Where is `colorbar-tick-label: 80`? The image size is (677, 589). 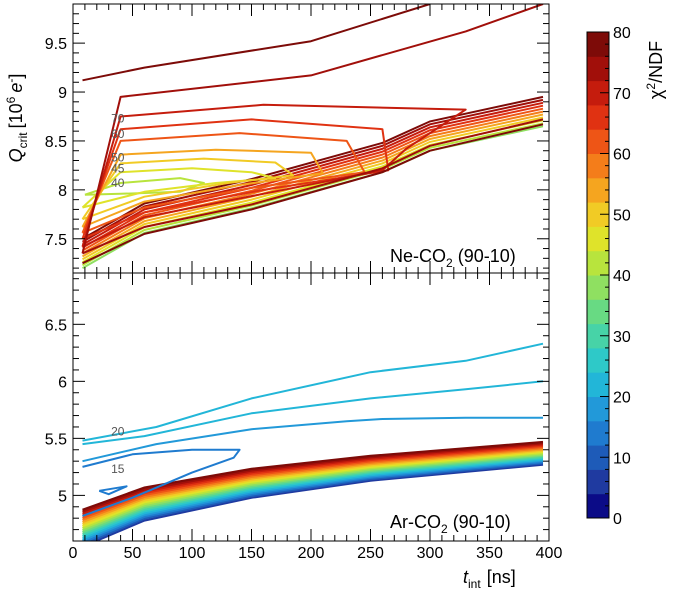 colorbar-tick-label: 80 is located at coordinates (622, 33).